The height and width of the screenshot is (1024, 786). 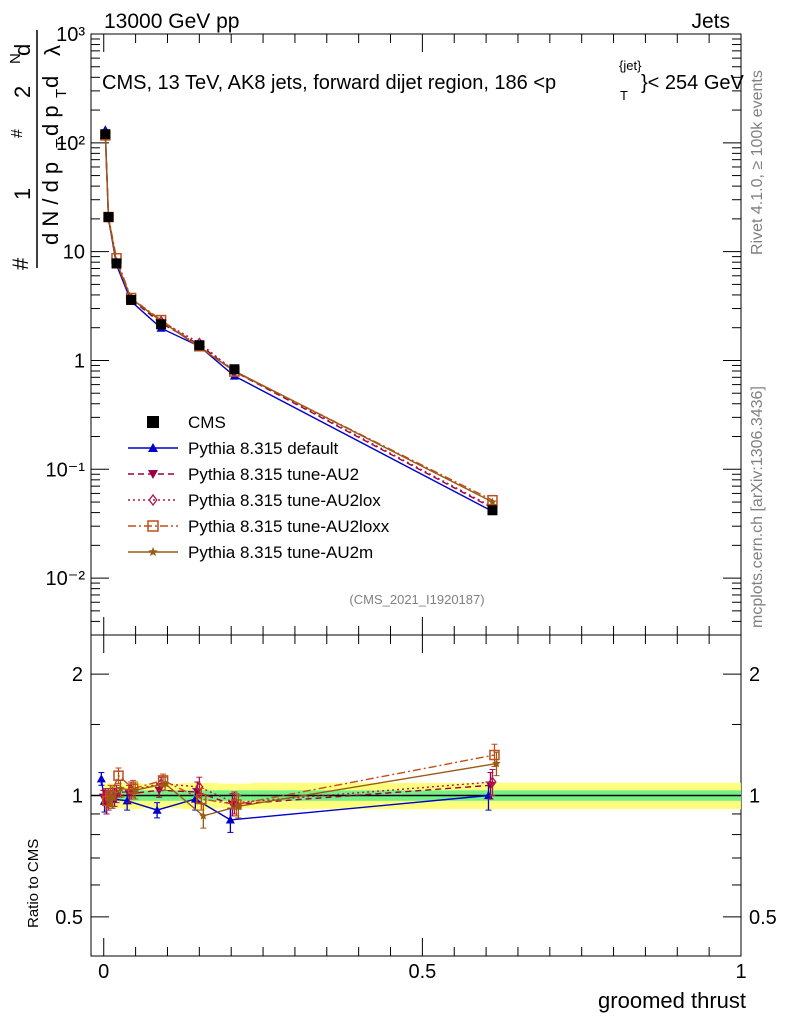 I want to click on legend-label: Pythia 8.315 tune-AU2m, so click(x=280, y=552).